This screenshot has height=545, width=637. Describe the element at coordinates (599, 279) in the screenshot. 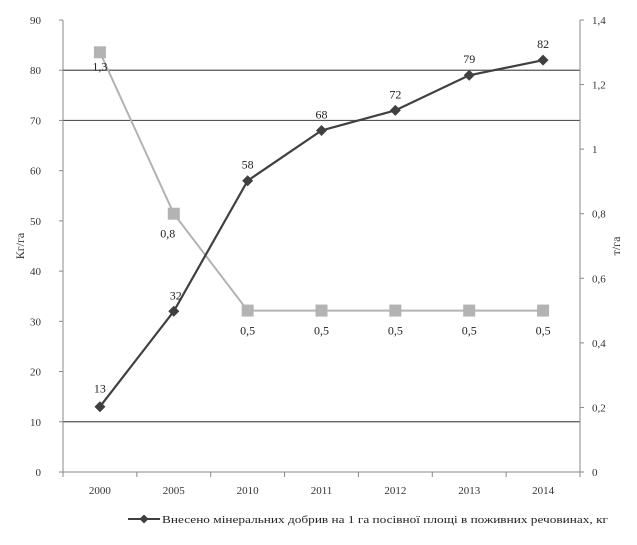

I see `right-tick-label: 0,6` at that location.